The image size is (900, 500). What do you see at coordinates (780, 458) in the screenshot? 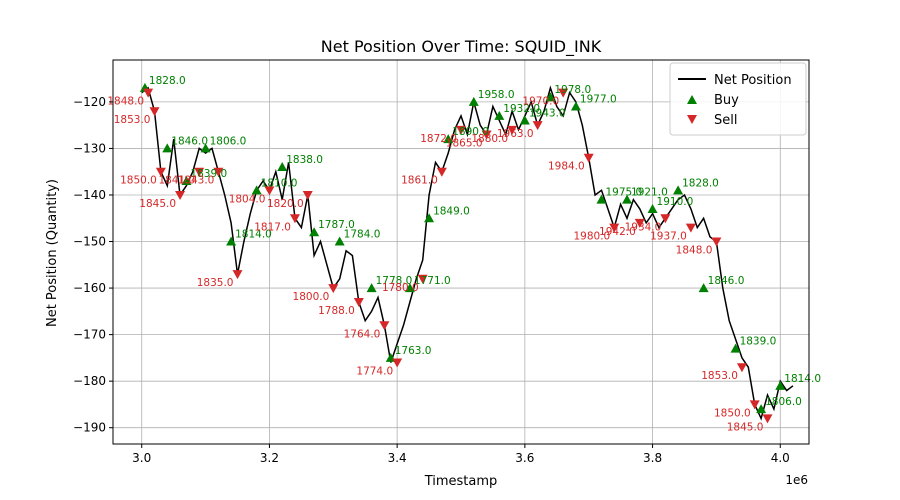
I see `x-tick-label: 4.0` at bounding box center [780, 458].